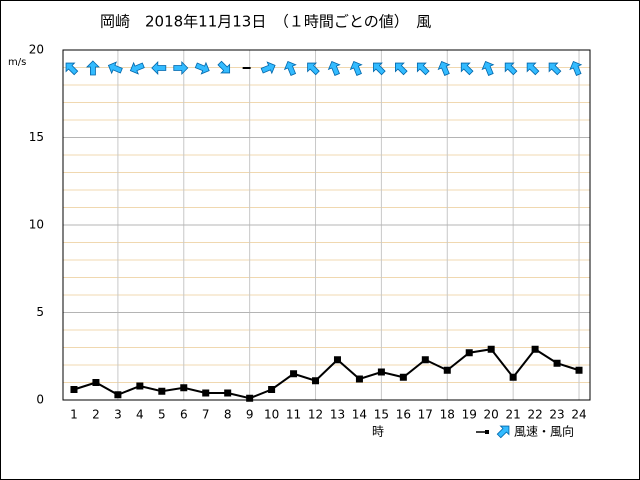 This screenshot has height=480, width=640. What do you see at coordinates (381, 415) in the screenshot?
I see `x-tick-label: 15` at bounding box center [381, 415].